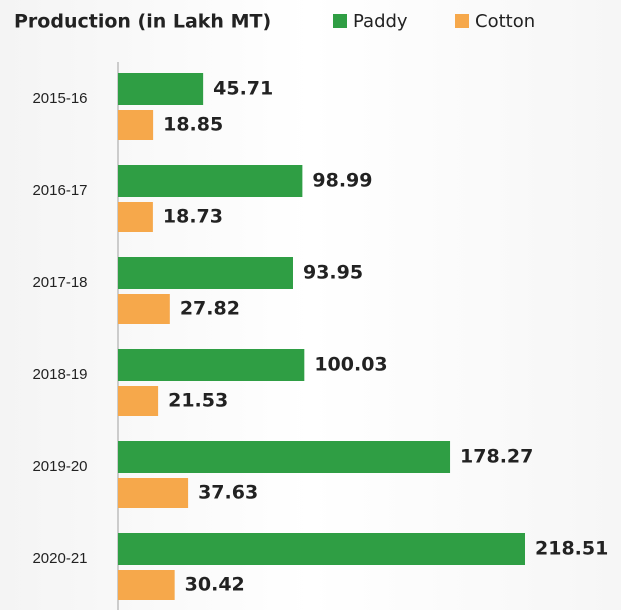  I want to click on data-label: 27.82, so click(210, 309).